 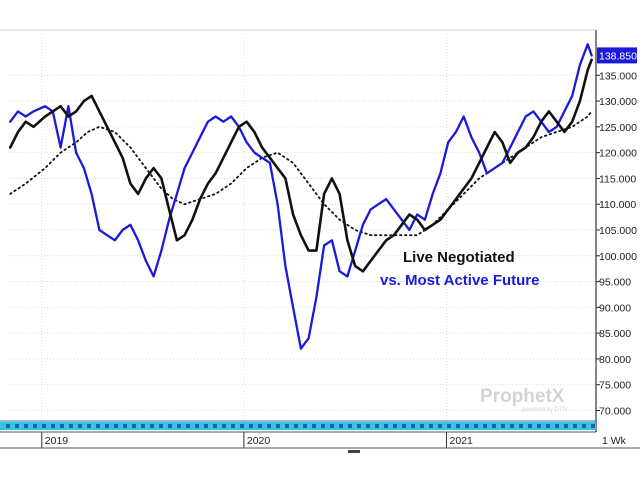 I want to click on y-tick-label: 135.000, so click(x=618, y=76).